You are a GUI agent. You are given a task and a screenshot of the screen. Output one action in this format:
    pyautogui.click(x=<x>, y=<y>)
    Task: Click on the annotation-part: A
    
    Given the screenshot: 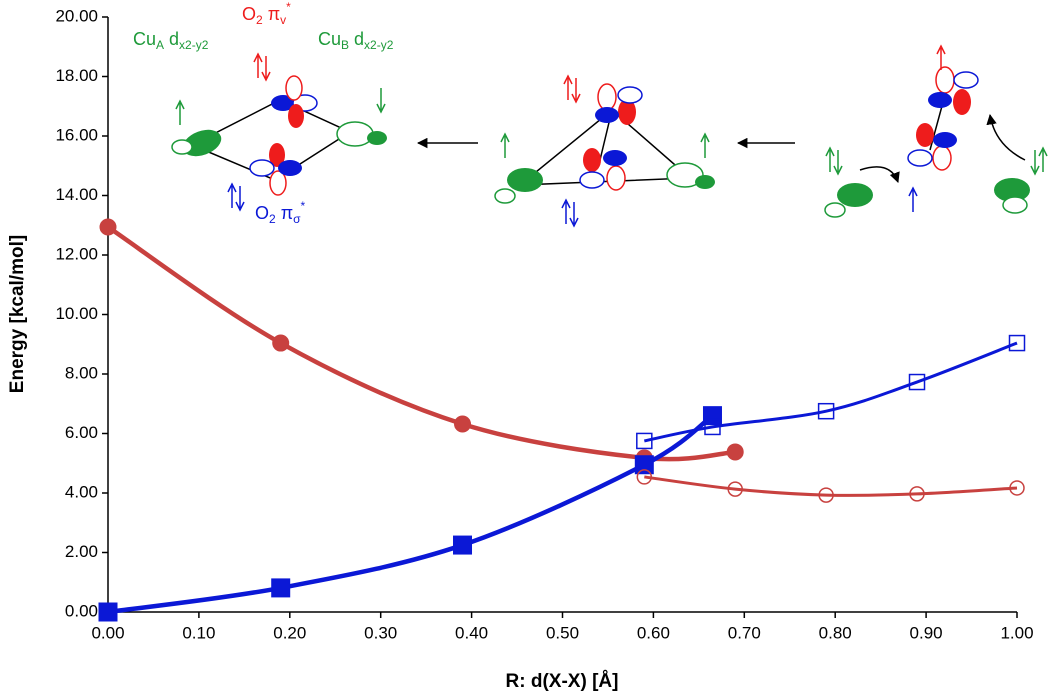 What is the action you would take?
    pyautogui.click(x=160, y=45)
    